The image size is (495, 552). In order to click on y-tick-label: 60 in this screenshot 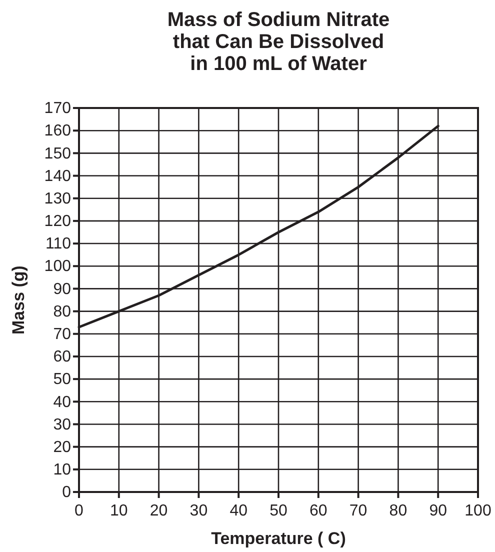, I will do `click(62, 357)`.